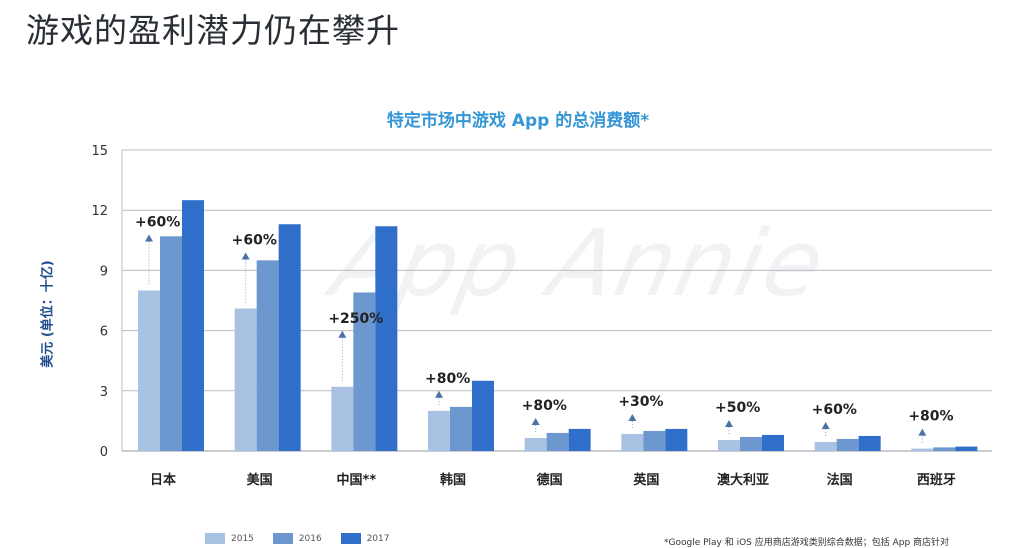  Describe the element at coordinates (104, 452) in the screenshot. I see `y-tick-label: 0` at that location.